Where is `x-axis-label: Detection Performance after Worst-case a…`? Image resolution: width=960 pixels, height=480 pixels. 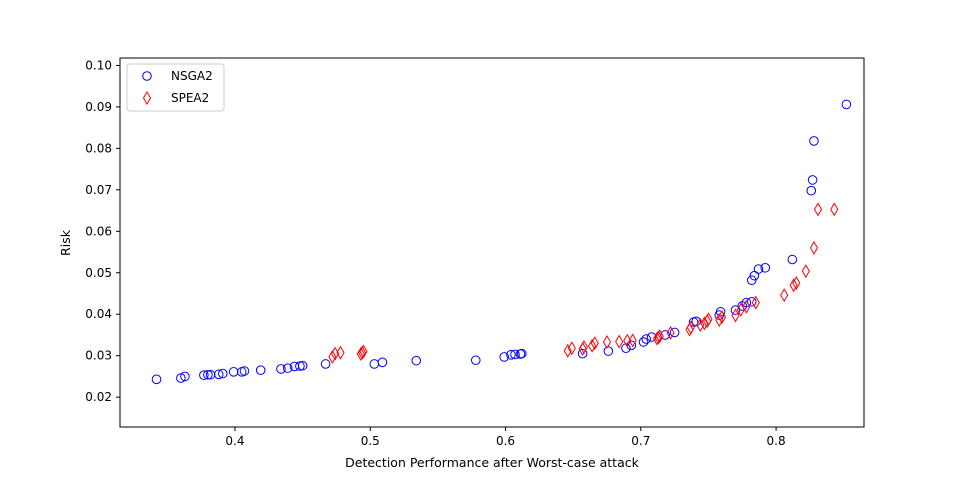 x-axis-label: Detection Performance after Worst-case a… is located at coordinates (492, 462).